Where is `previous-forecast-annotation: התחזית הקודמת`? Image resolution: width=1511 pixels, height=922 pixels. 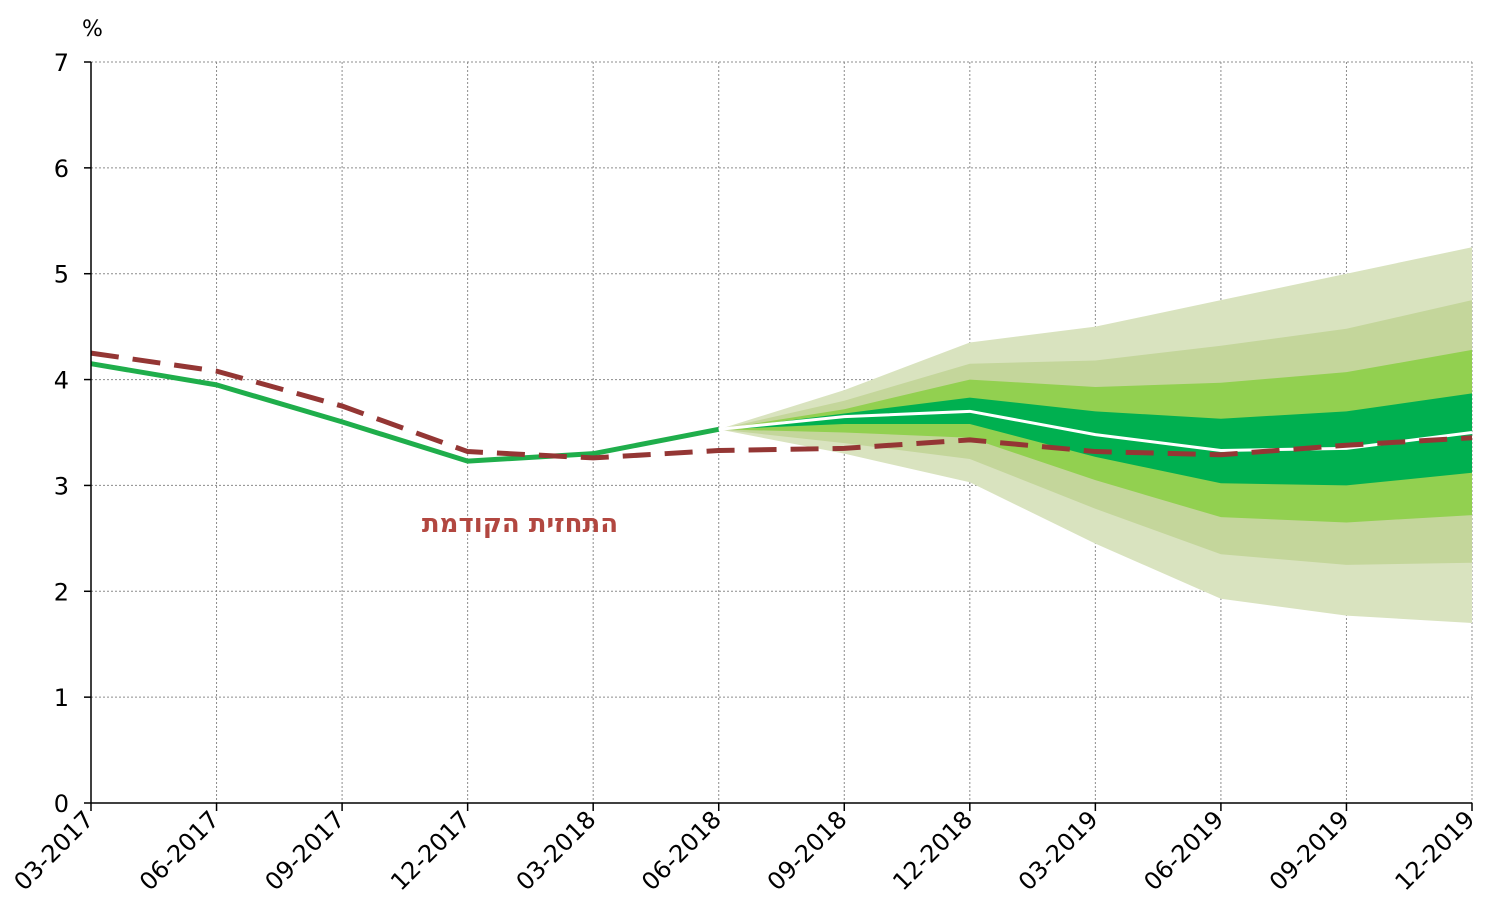
previous-forecast-annotation: התחזית הקודמת is located at coordinates (520, 524).